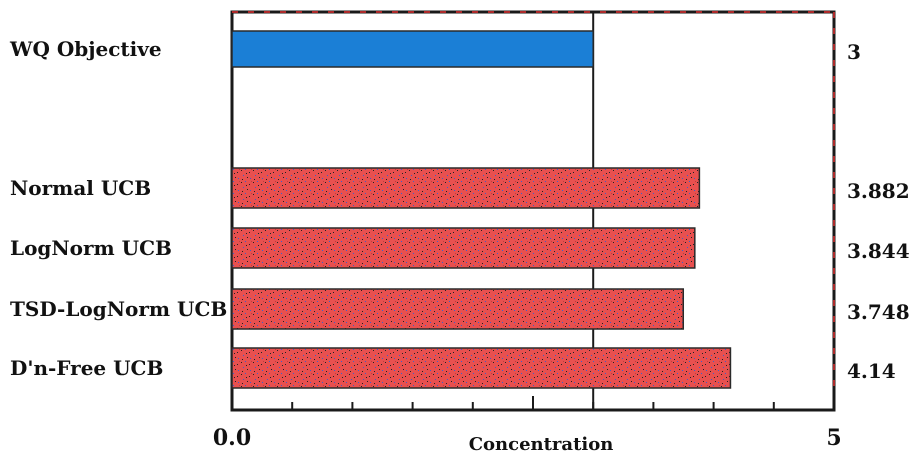  I want to click on category-label-3: LogNorm UCB, so click(91, 248).